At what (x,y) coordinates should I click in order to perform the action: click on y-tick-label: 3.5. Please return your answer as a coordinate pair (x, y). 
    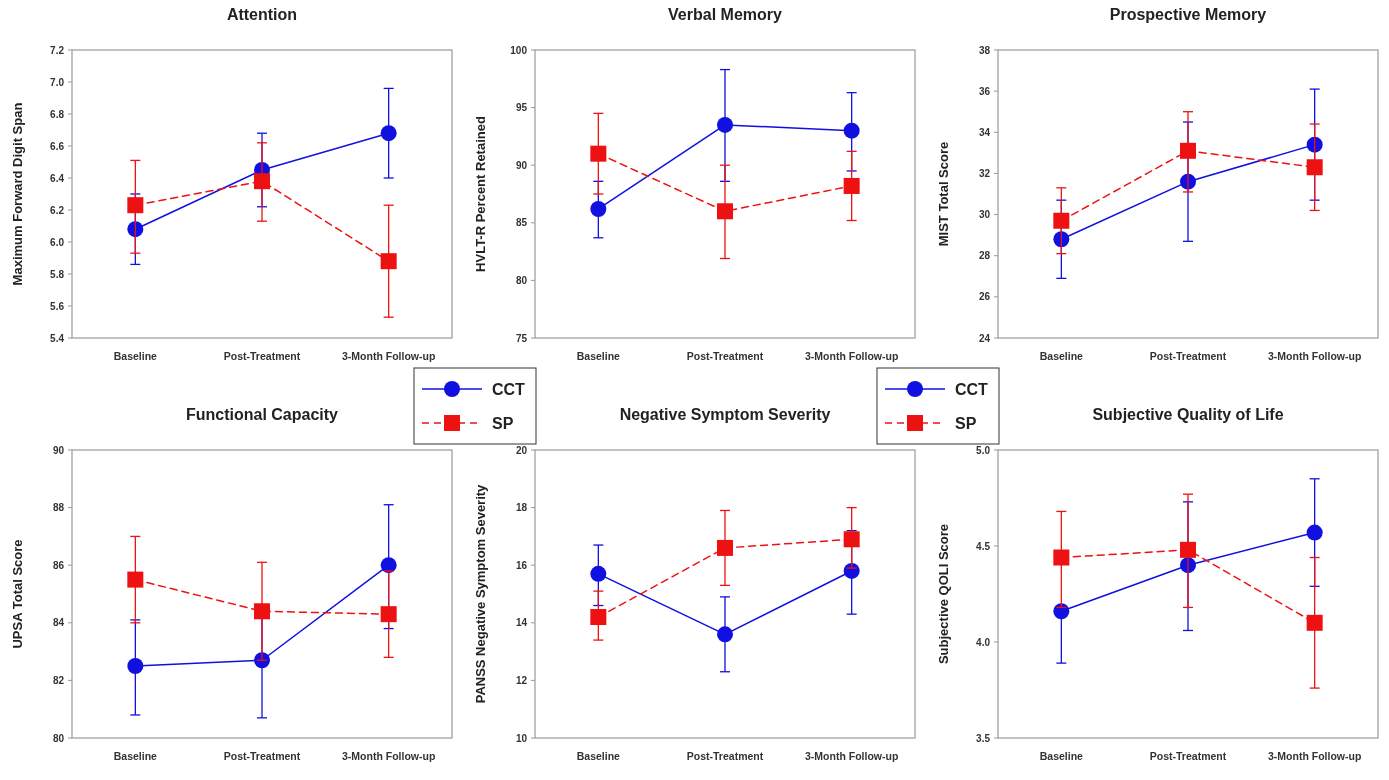
    Looking at the image, I should click on (983, 738).